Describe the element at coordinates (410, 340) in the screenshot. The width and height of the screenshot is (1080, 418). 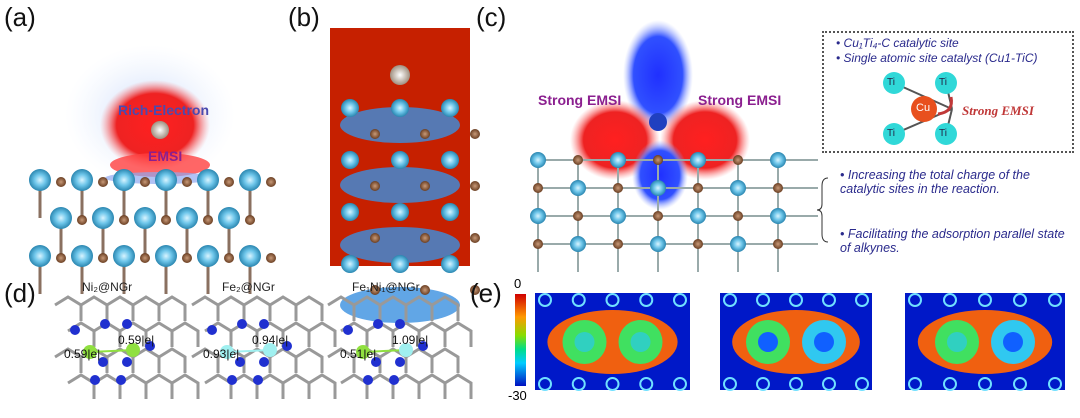
I see `charge-label: 1.09|e|` at that location.